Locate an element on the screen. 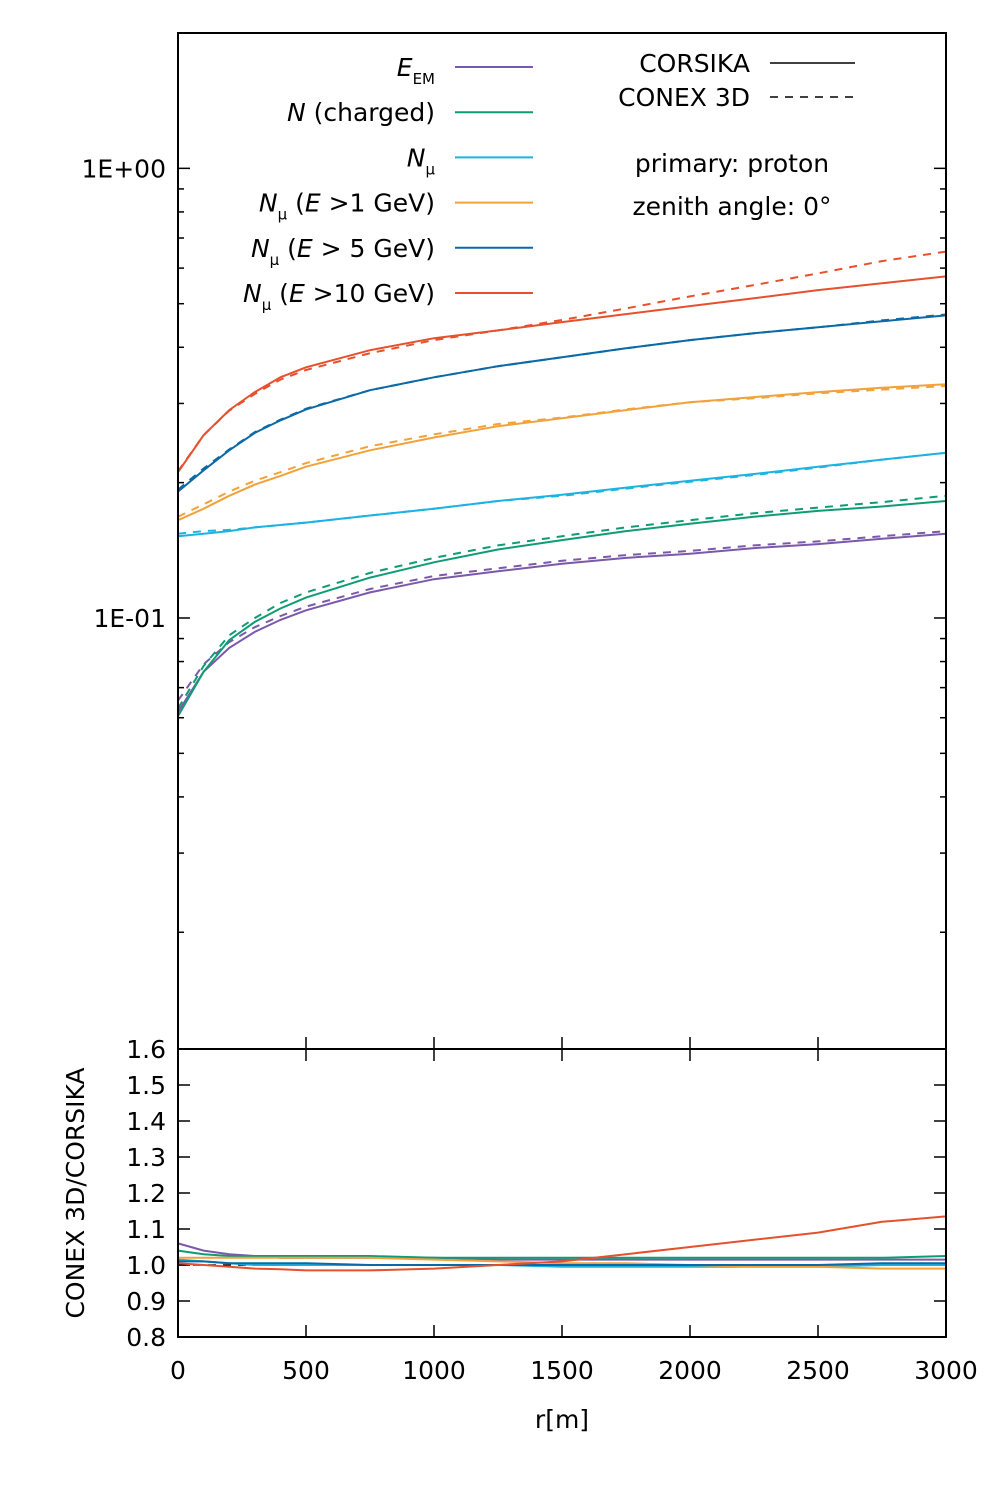 The height and width of the screenshot is (1497, 998). legend-label: Nμ (E >10 GeV) is located at coordinates (339, 296).